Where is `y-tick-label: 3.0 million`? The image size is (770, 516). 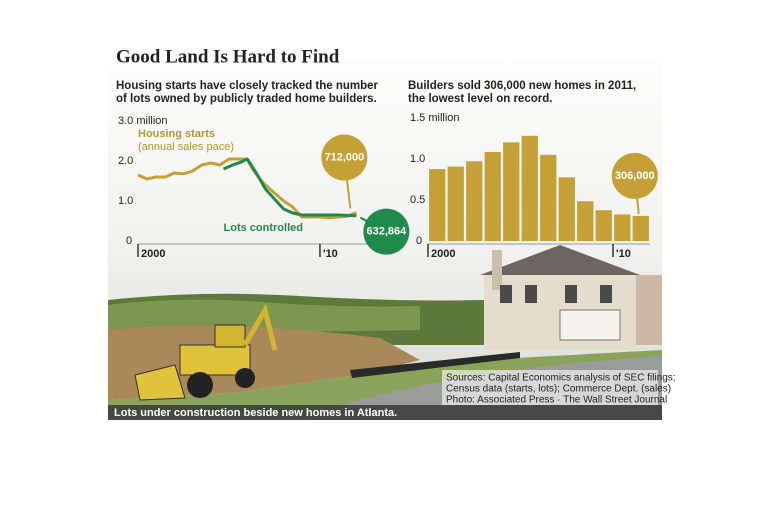 y-tick-label: 3.0 million is located at coordinates (143, 121).